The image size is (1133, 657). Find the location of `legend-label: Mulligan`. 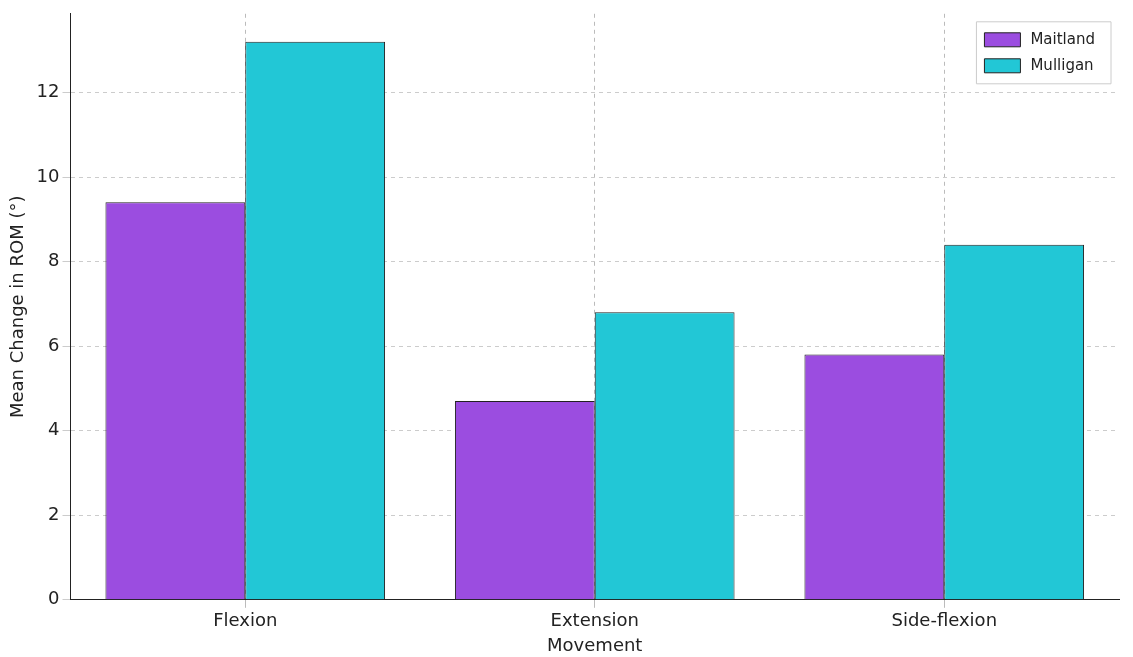

legend-label: Mulligan is located at coordinates (1062, 64).